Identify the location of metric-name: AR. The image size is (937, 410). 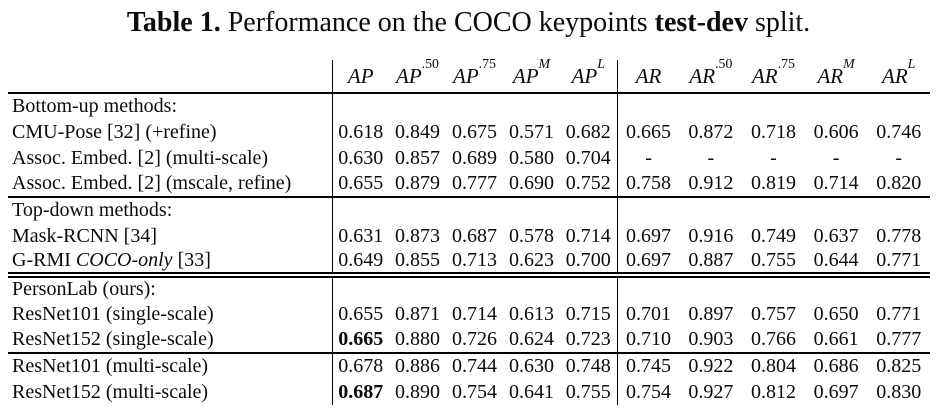
(648, 75).